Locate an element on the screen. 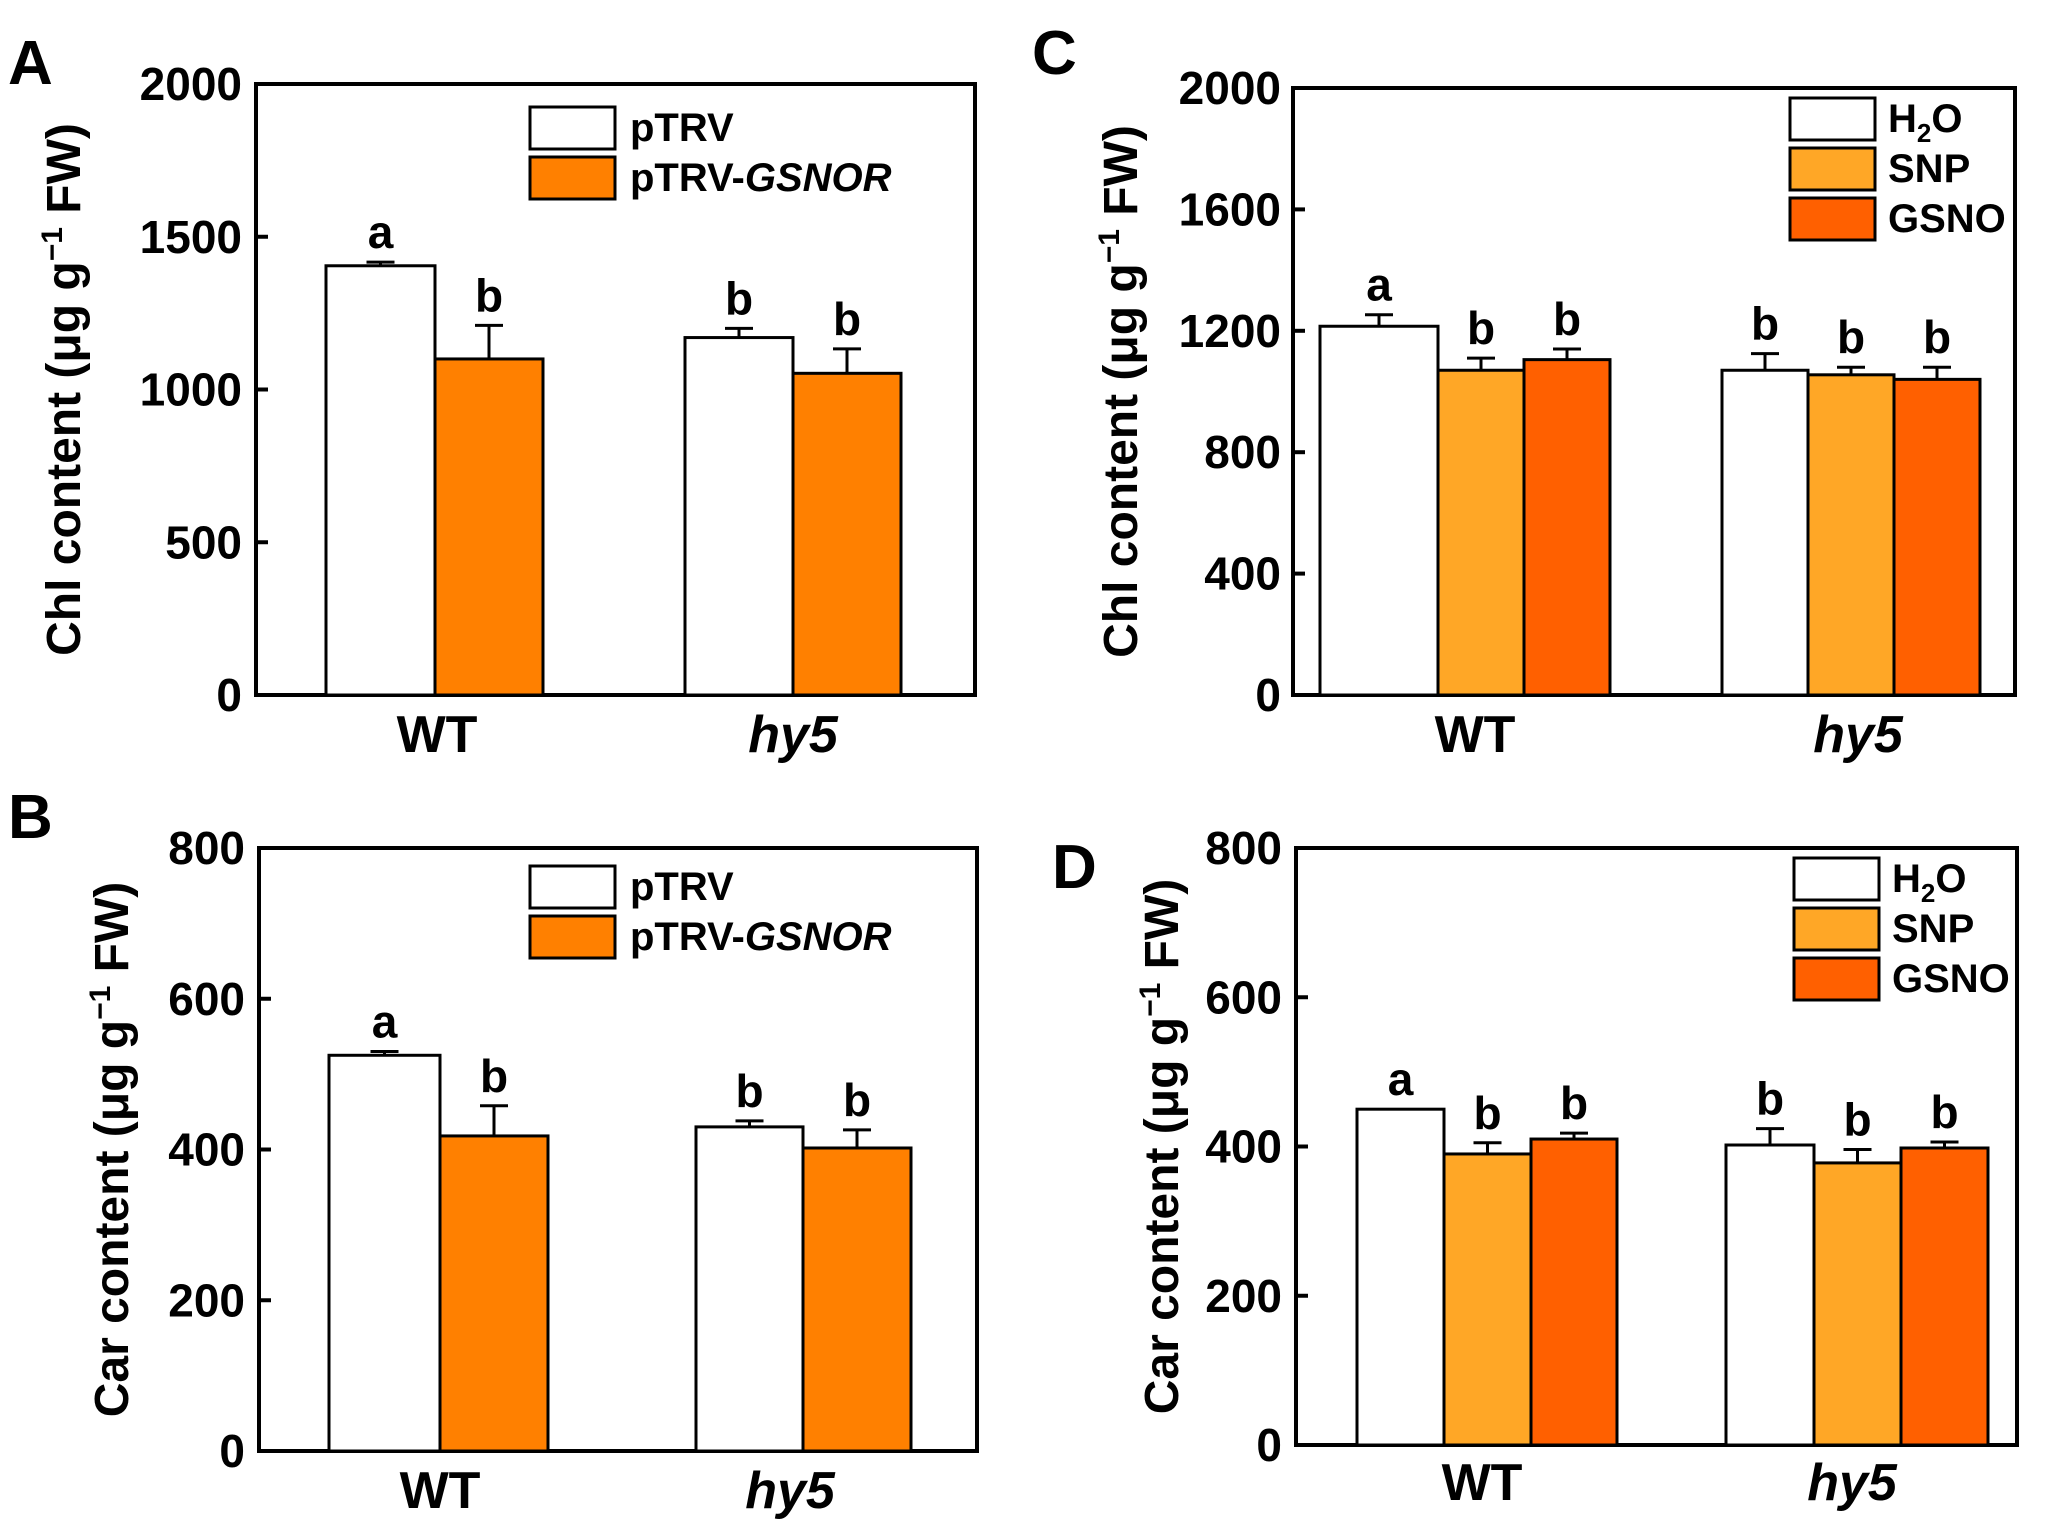  y-tick-label: 1200 is located at coordinates (1230, 331).